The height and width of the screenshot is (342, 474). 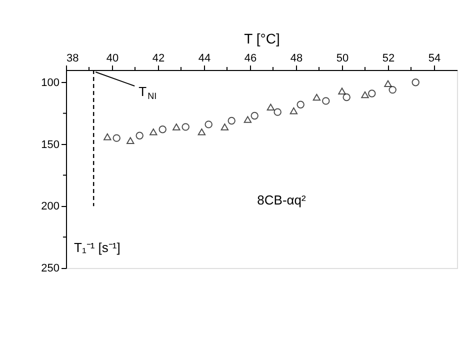 What do you see at coordinates (262, 38) in the screenshot?
I see `x-axis-title: T [°C]` at bounding box center [262, 38].